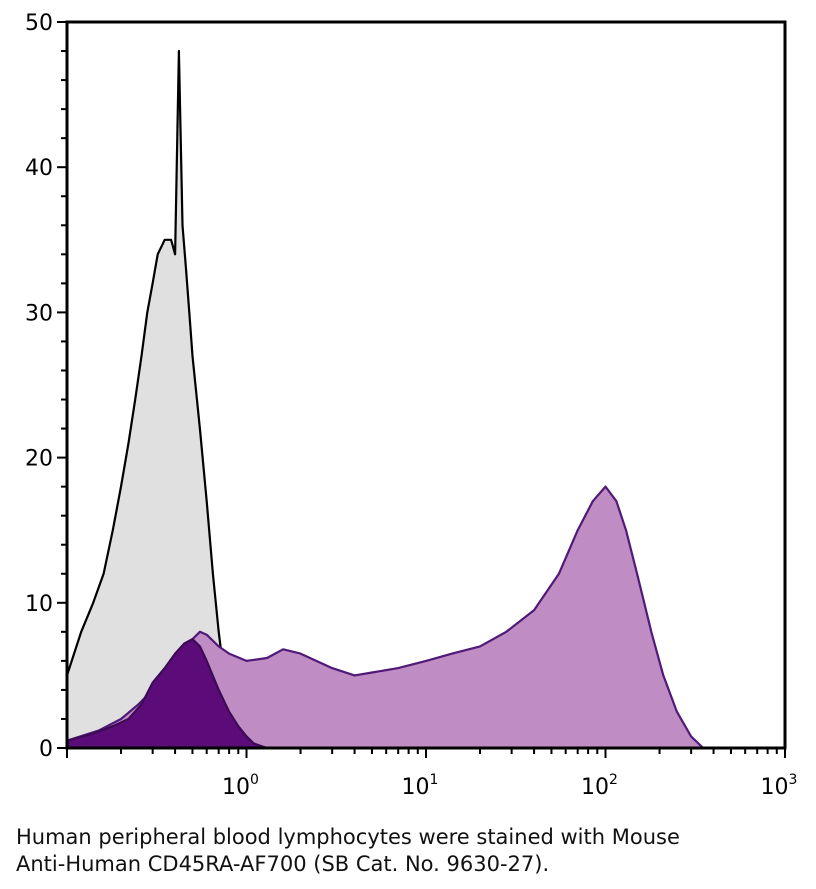 The height and width of the screenshot is (889, 816). What do you see at coordinates (46, 749) in the screenshot?
I see `y-tick-label: 0` at bounding box center [46, 749].